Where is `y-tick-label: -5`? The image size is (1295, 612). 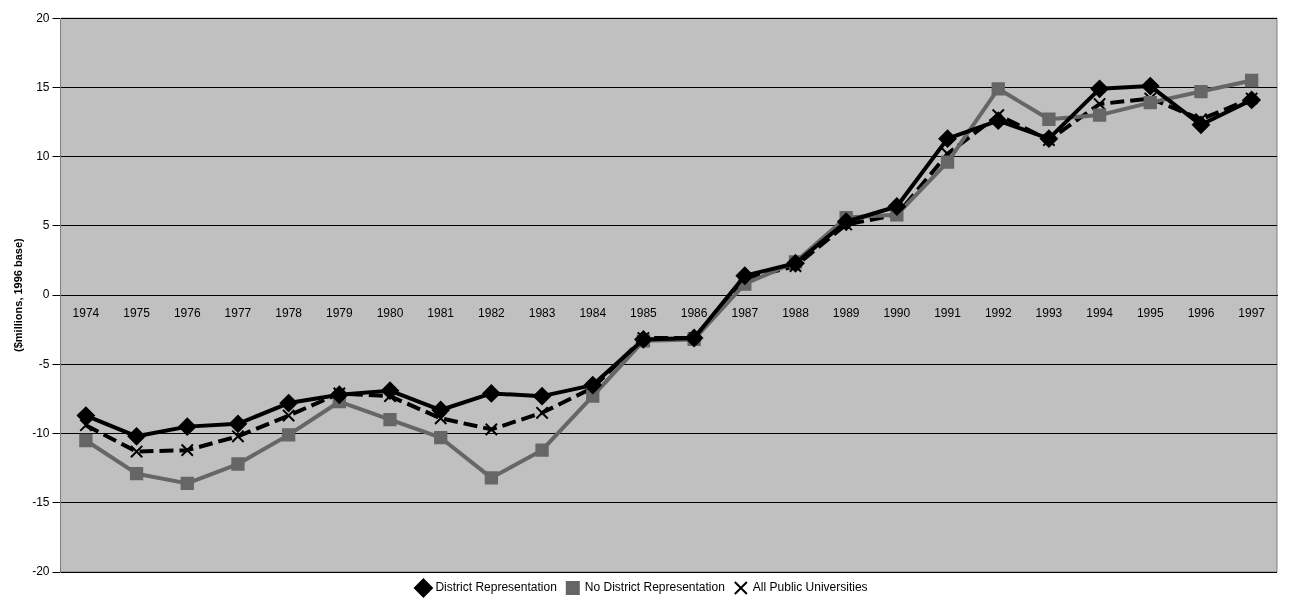 y-tick-label: -5 is located at coordinates (44, 363).